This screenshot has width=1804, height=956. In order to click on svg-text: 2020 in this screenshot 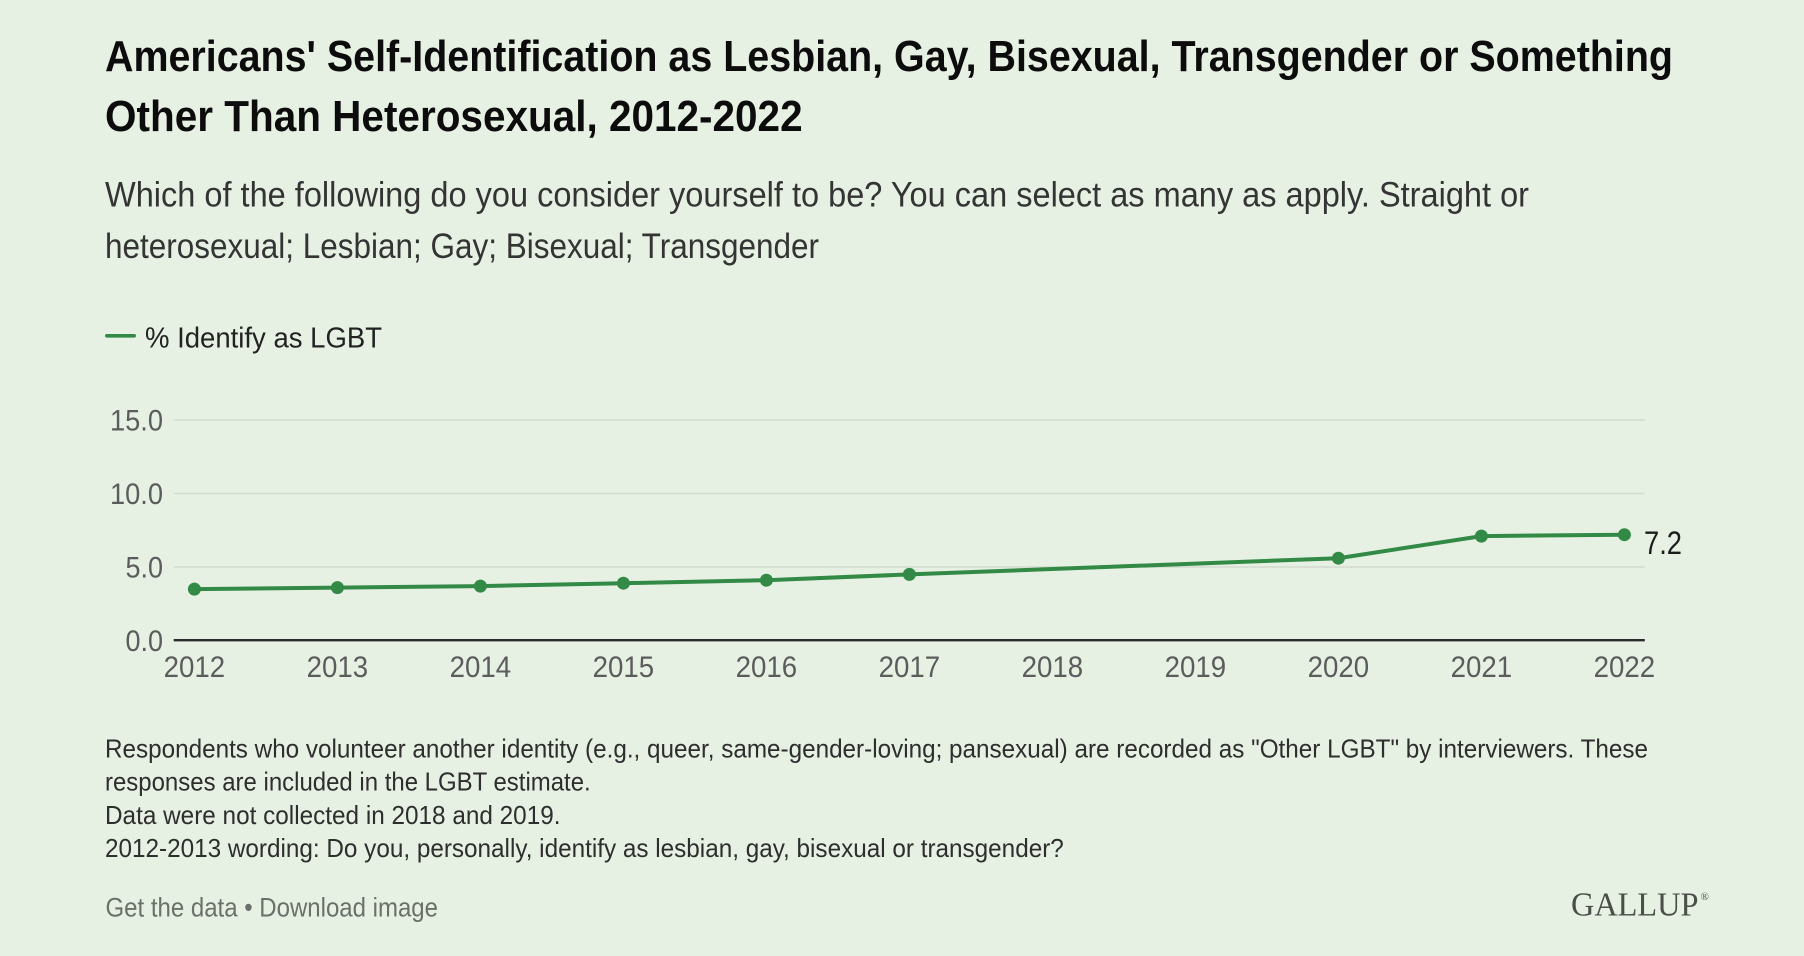, I will do `click(1339, 667)`.